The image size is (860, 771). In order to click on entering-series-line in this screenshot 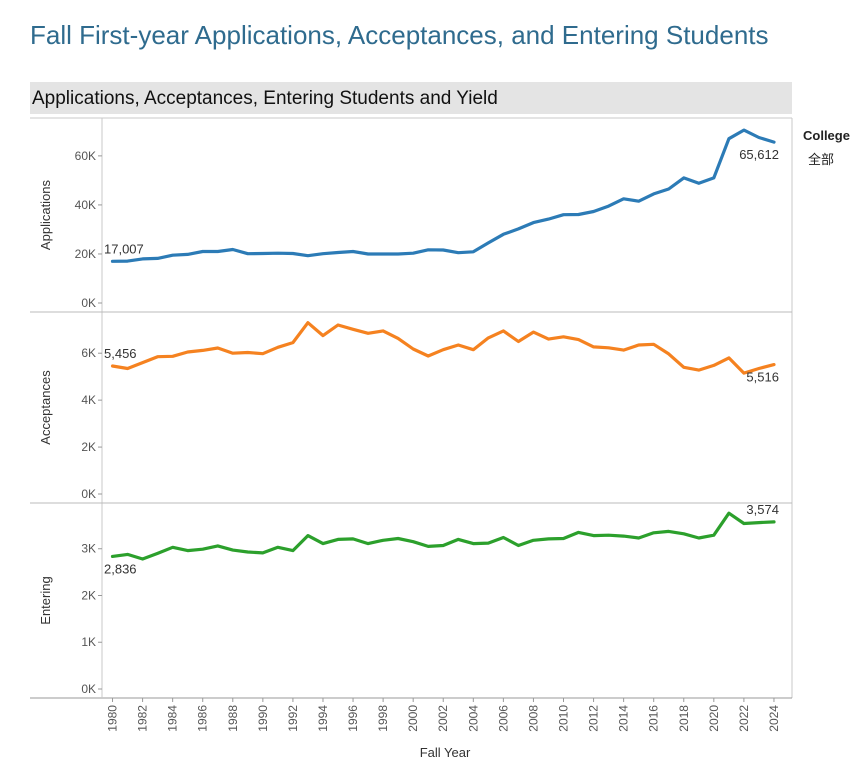, I will do `click(443, 536)`.